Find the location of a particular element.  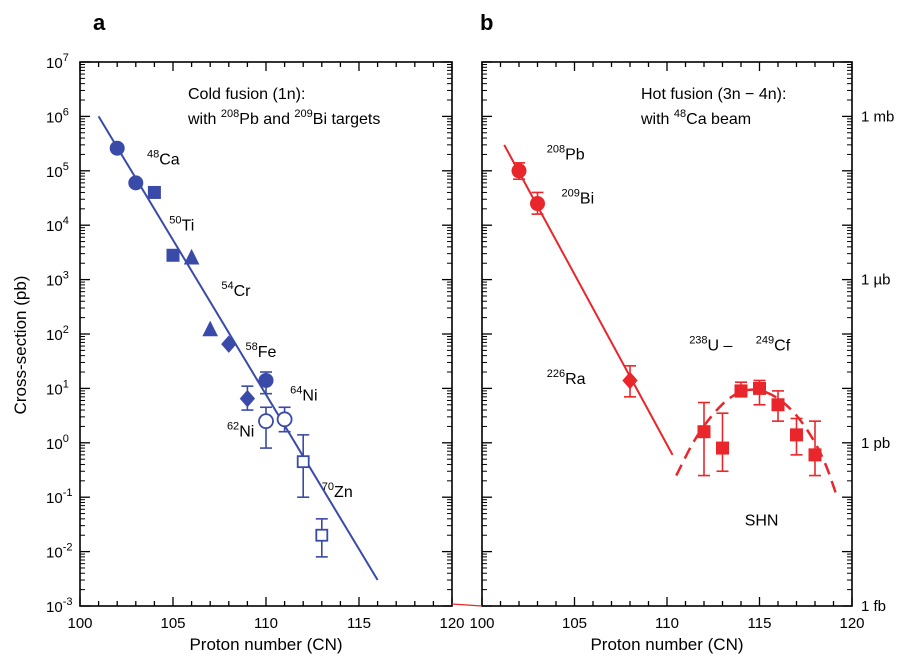

annotation-50Ti: 50Ti is located at coordinates (181, 224).